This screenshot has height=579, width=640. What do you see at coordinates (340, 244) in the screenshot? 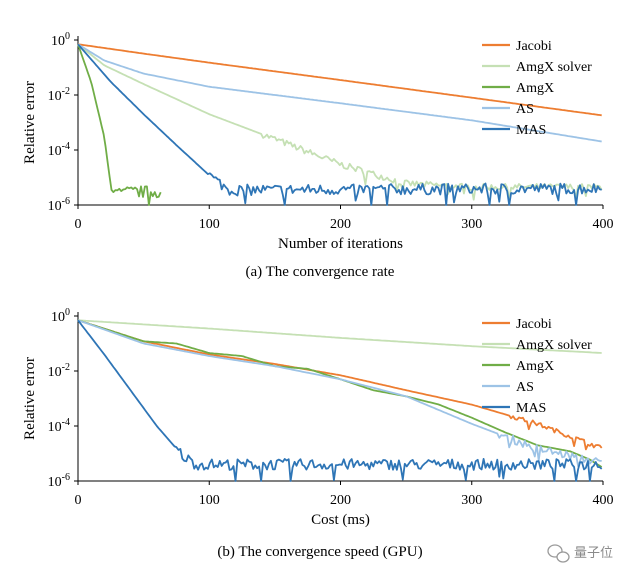
I see `x-axis-title: Number of iterations` at bounding box center [340, 244].